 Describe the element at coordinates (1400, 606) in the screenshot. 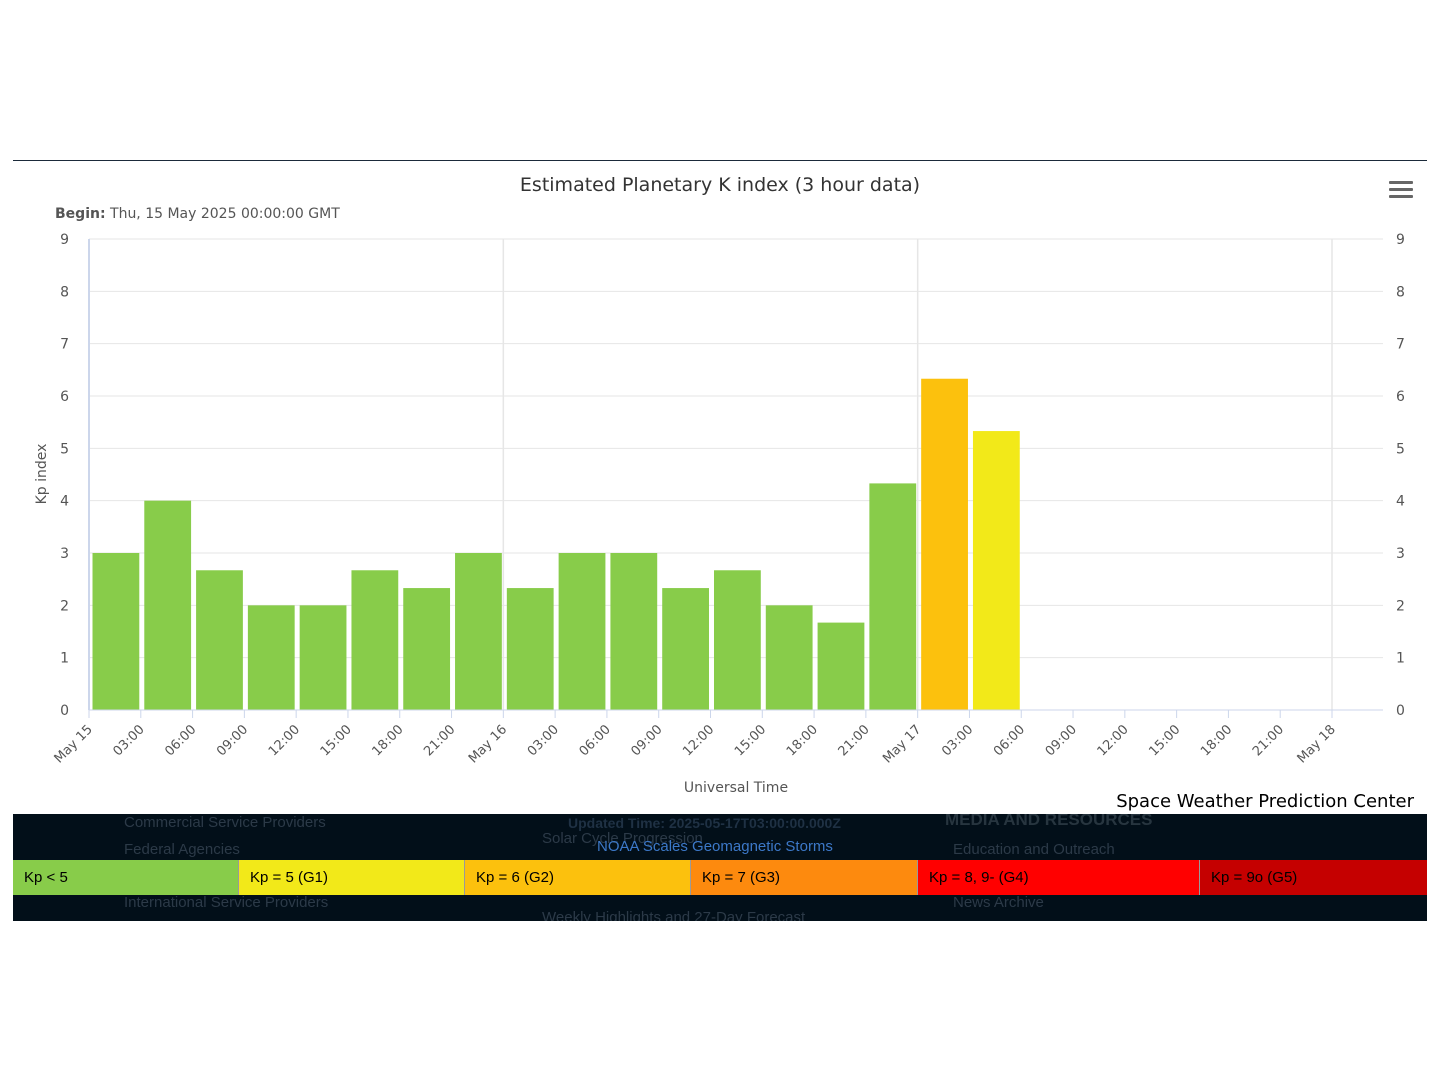

I see `y-tick-label-right: 2` at that location.